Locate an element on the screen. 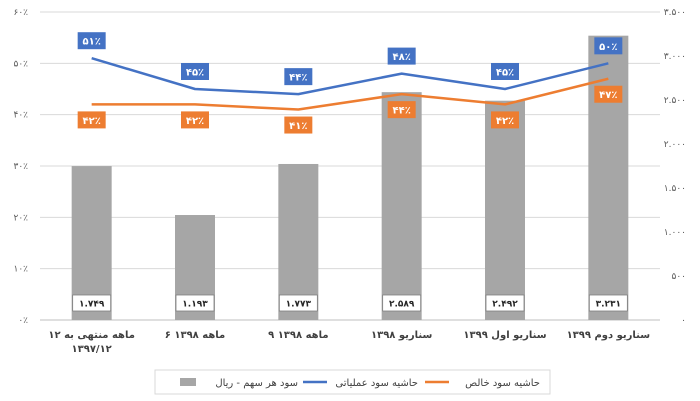 The image size is (700, 401). legend-label: سود هر سهم - ریال is located at coordinates (256, 383).